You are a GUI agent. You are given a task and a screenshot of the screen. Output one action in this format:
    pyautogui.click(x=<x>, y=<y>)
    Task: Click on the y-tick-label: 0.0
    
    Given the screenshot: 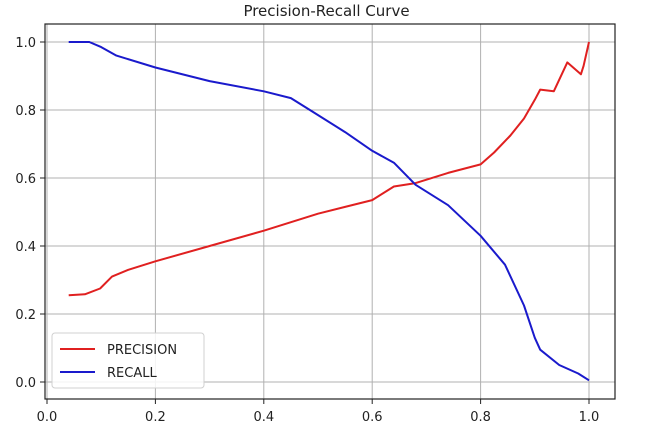 What is the action you would take?
    pyautogui.click(x=25, y=383)
    